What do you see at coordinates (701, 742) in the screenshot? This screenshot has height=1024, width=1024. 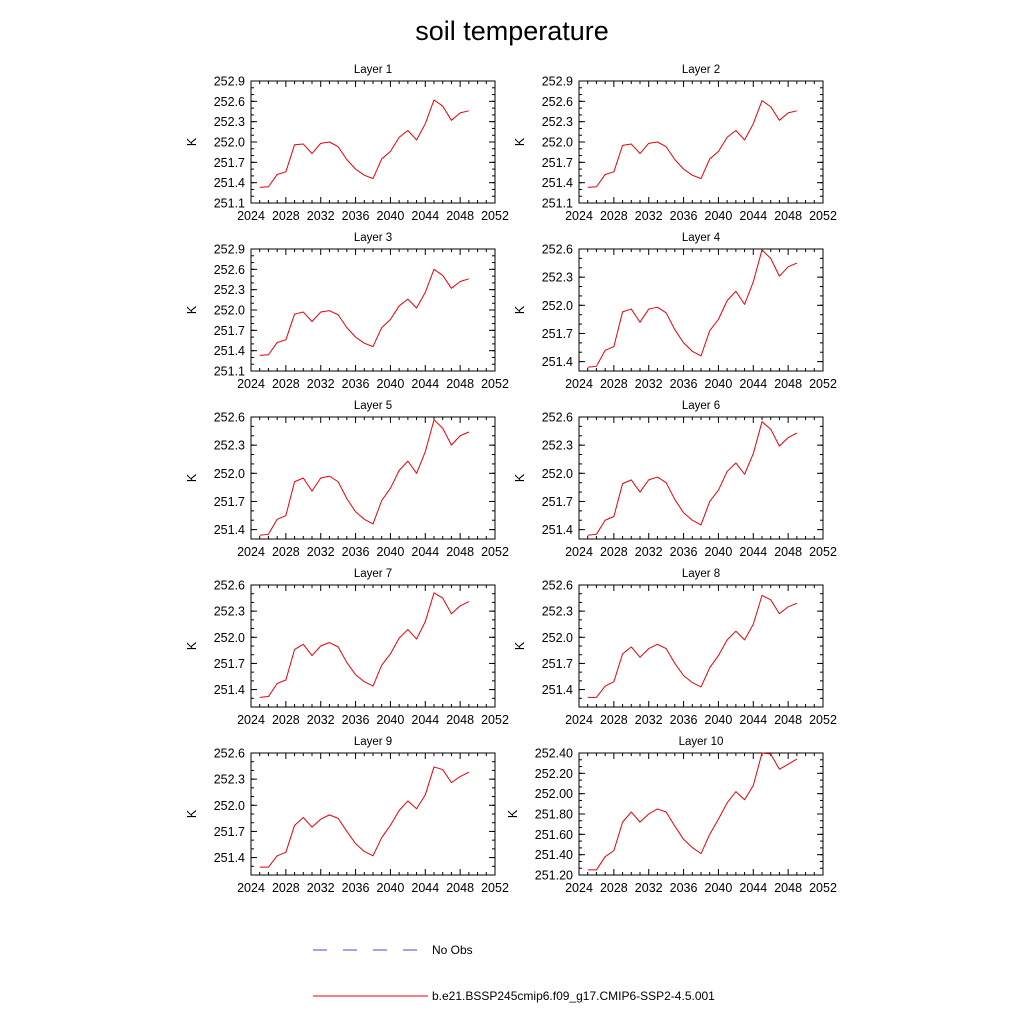 I see `panel-title: Layer 10` at bounding box center [701, 742].